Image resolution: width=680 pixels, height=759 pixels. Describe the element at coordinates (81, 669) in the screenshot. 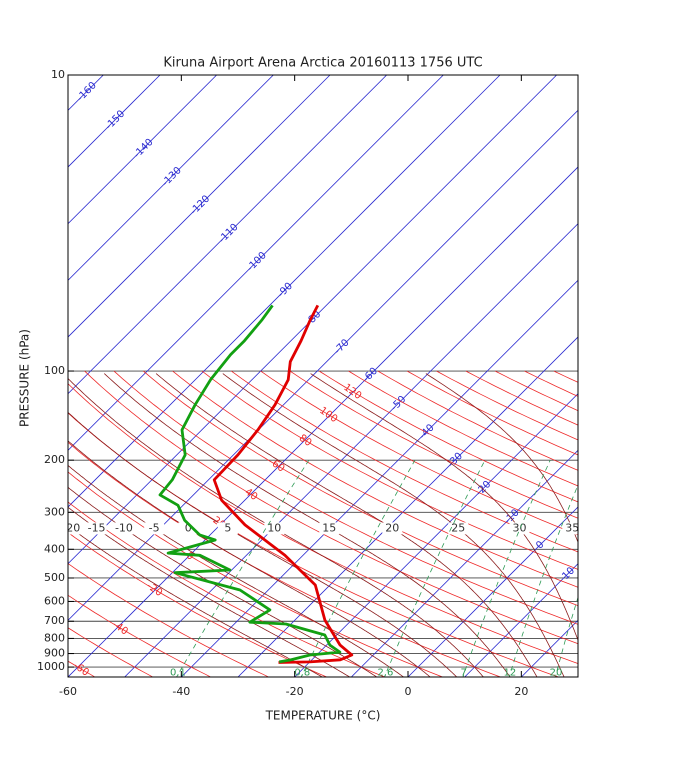

I see `dry-adiabat-label: -60` at that location.